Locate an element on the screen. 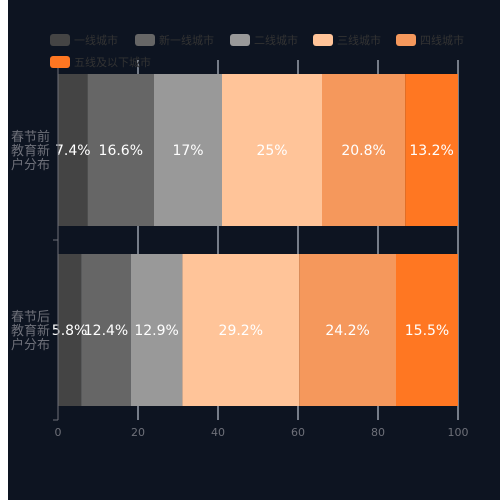 Image resolution: width=500 pixels, height=500 pixels. bar-value-label: 17% is located at coordinates (187, 151).